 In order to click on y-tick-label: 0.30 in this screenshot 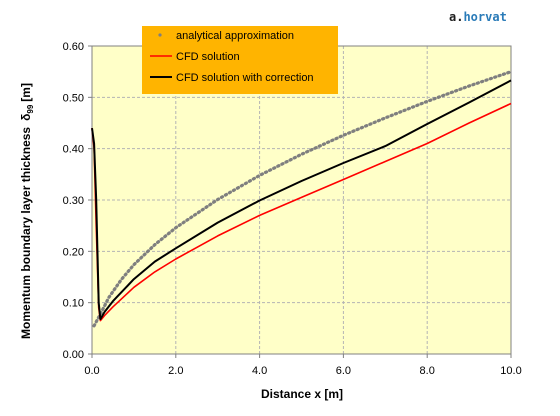, I will do `click(73, 201)`.